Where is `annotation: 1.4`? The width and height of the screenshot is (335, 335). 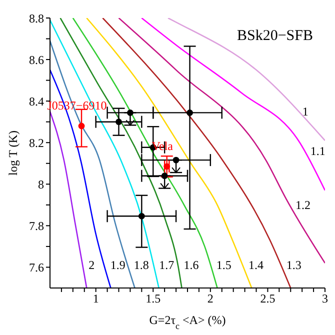 annotation: 1.4 is located at coordinates (256, 265).